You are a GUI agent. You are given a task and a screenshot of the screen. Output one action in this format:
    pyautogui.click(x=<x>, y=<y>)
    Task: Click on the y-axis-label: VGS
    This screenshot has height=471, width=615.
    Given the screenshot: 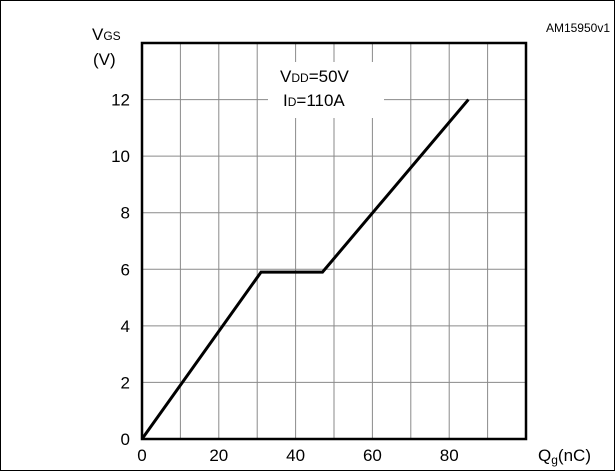 What is the action you would take?
    pyautogui.click(x=106, y=34)
    